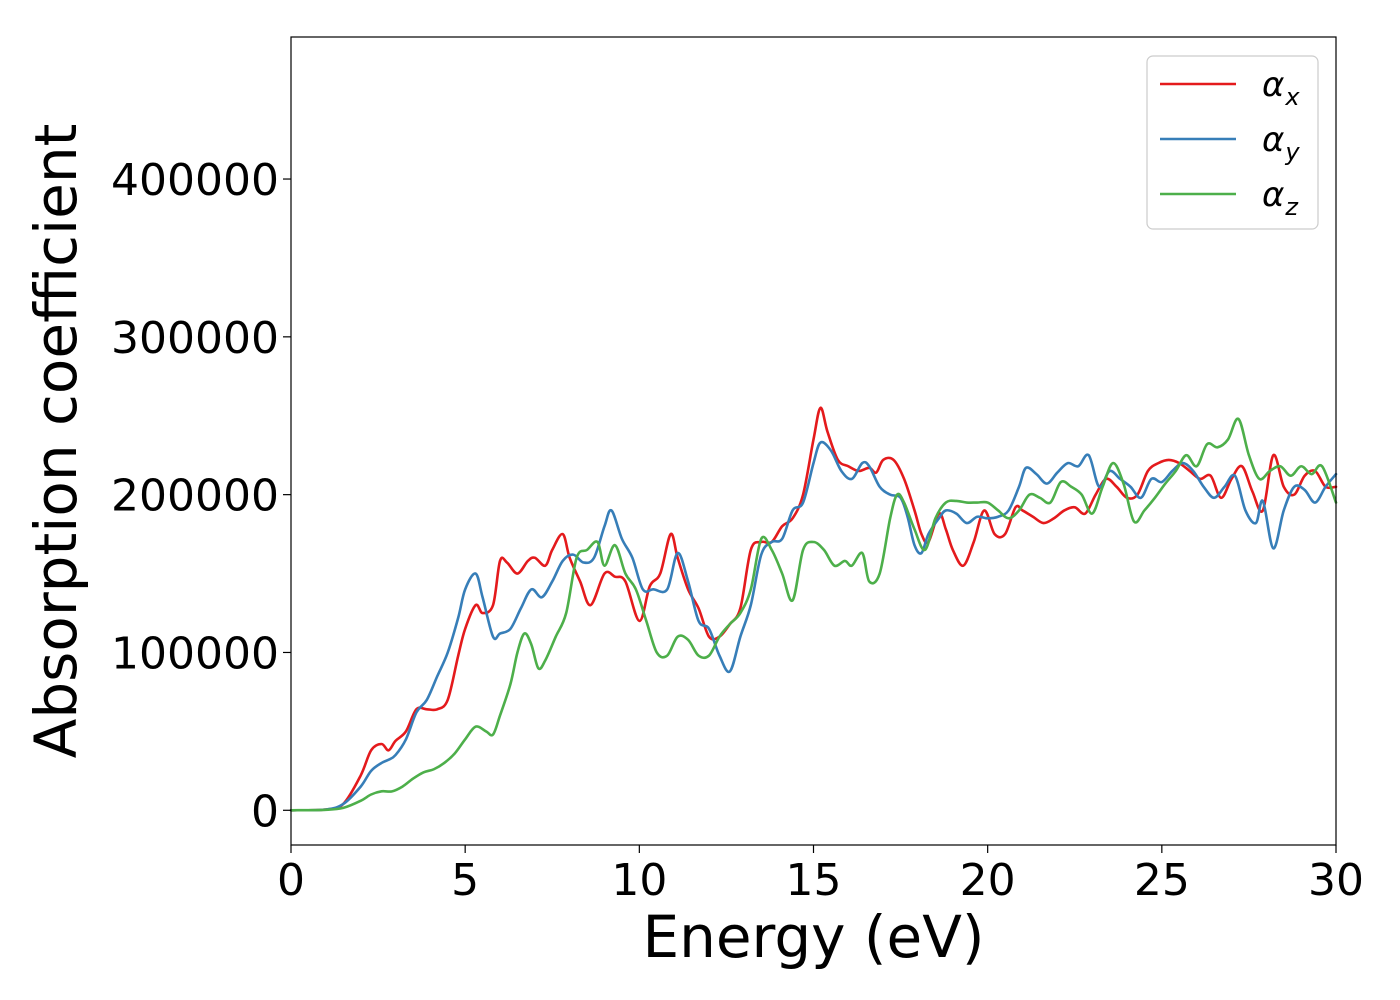 The height and width of the screenshot is (1000, 1400). What do you see at coordinates (1232, 142) in the screenshot?
I see `legend-box` at bounding box center [1232, 142].